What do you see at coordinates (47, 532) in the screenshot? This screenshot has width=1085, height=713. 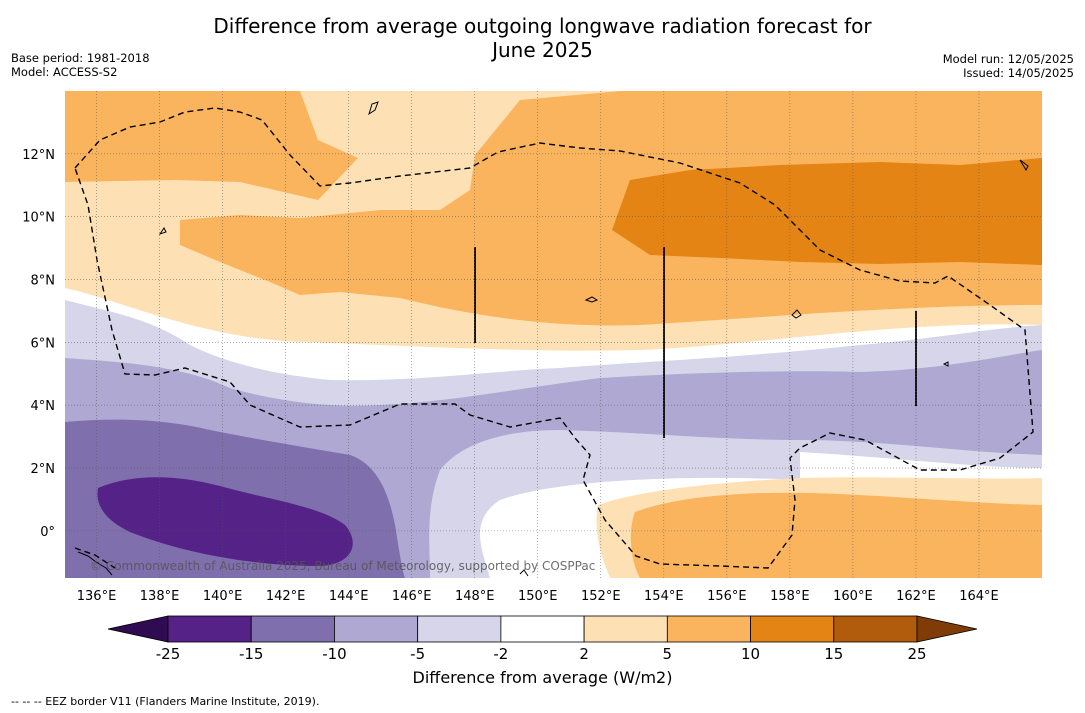 I see `lat-tick-label: 0°` at bounding box center [47, 532].